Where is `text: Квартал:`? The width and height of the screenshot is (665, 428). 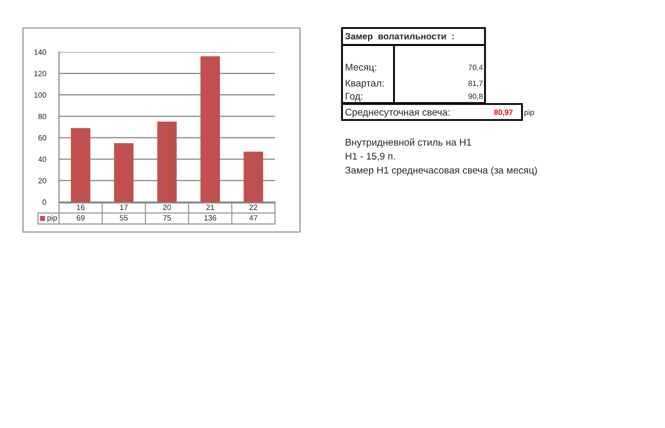 text: Квартал: is located at coordinates (365, 84).